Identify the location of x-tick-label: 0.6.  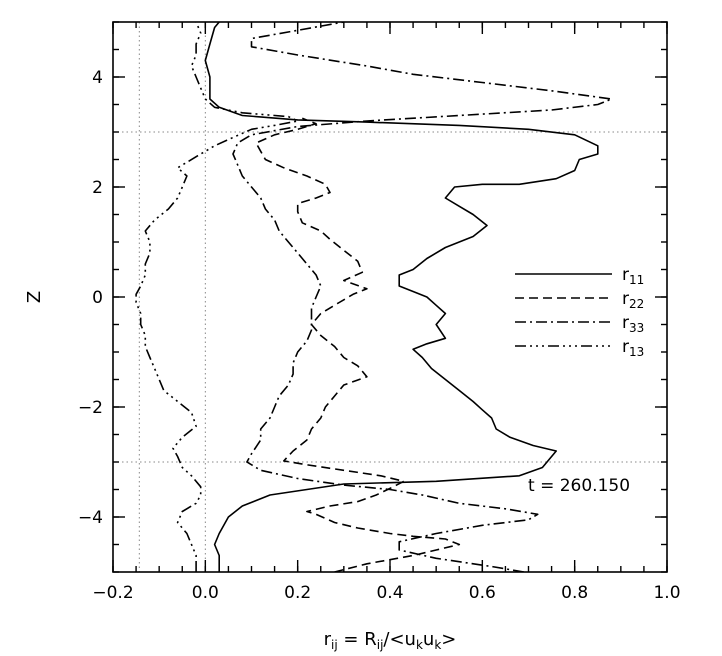
(482, 593).